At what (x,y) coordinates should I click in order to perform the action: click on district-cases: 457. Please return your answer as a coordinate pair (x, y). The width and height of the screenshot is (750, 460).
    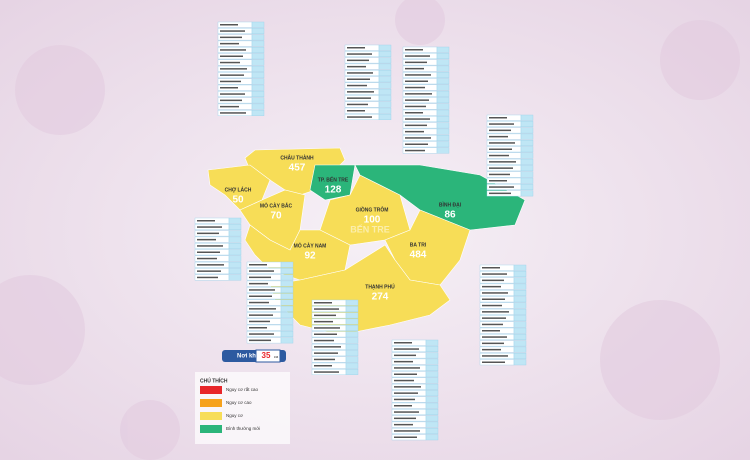
    Looking at the image, I should click on (297, 168).